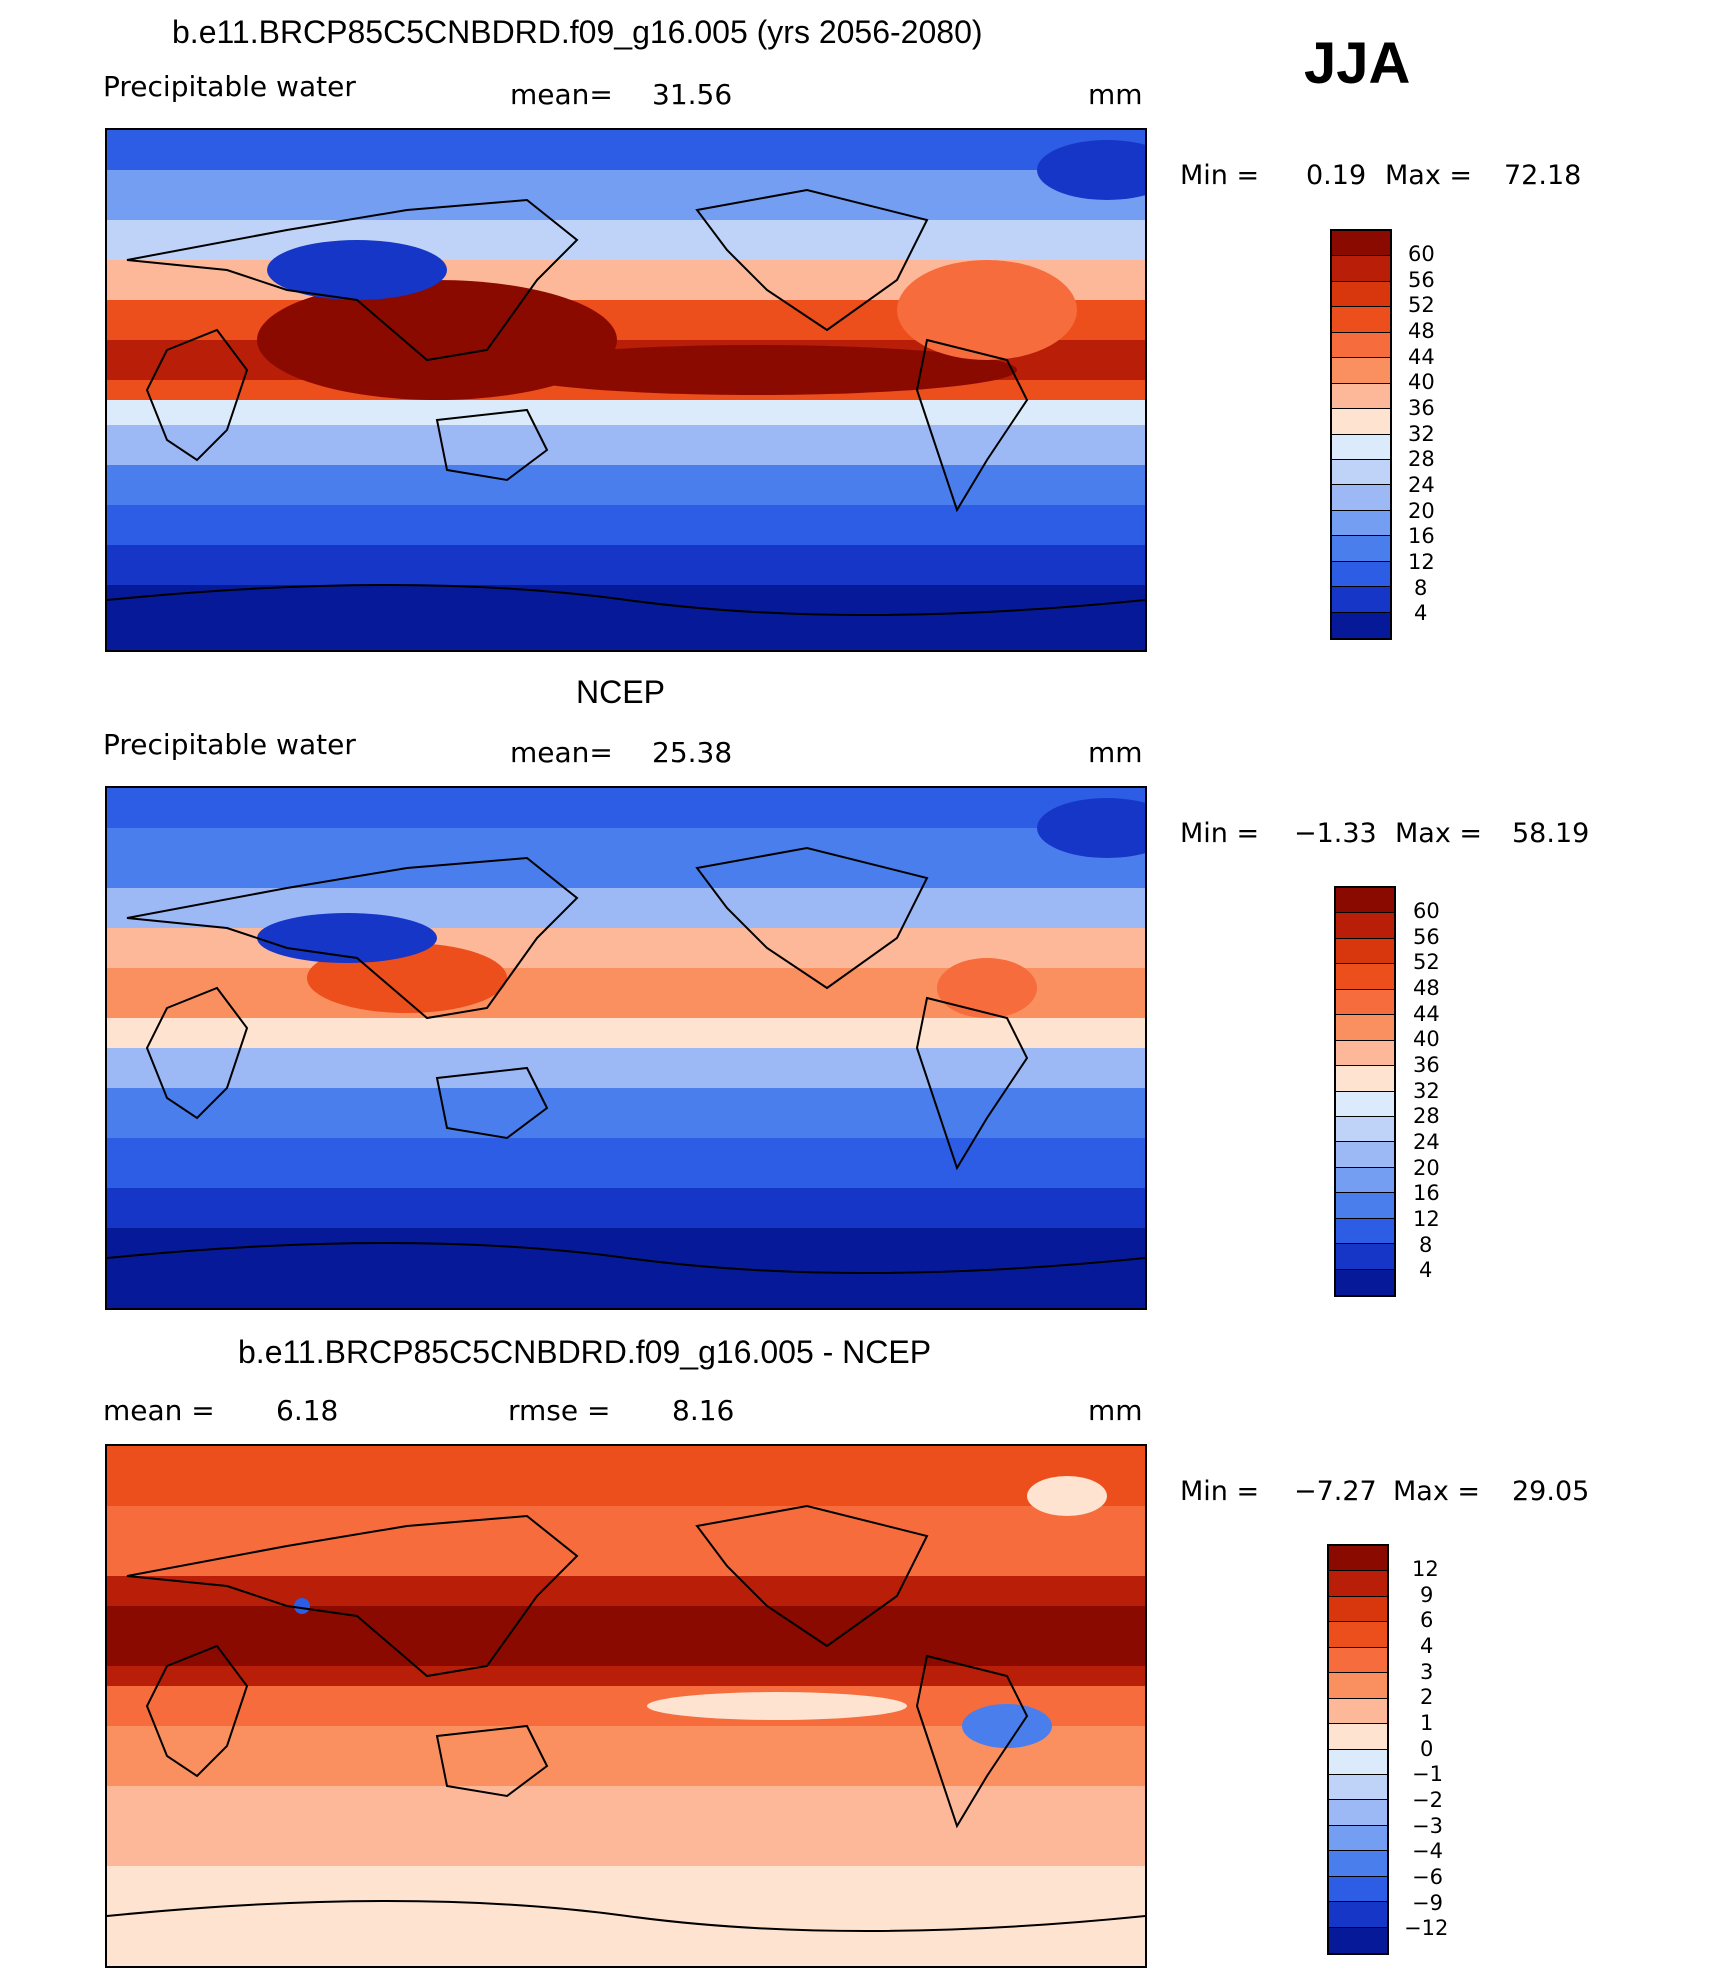 Image resolution: width=1710 pixels, height=1986 pixels. I want to click on panel2-colorbar, so click(1365, 1091).